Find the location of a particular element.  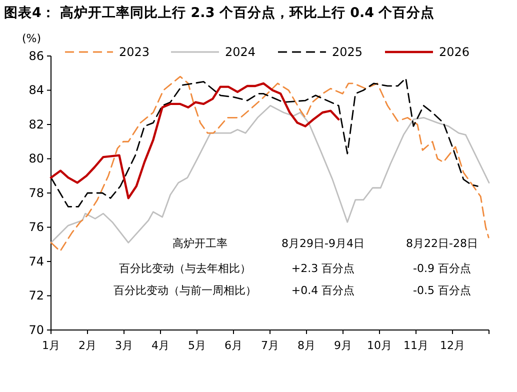

legend-label: 2023 is located at coordinates (134, 52).